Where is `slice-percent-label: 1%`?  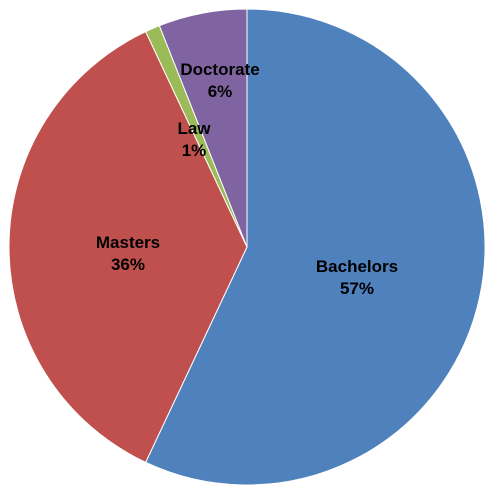 slice-percent-label: 1% is located at coordinates (194, 150).